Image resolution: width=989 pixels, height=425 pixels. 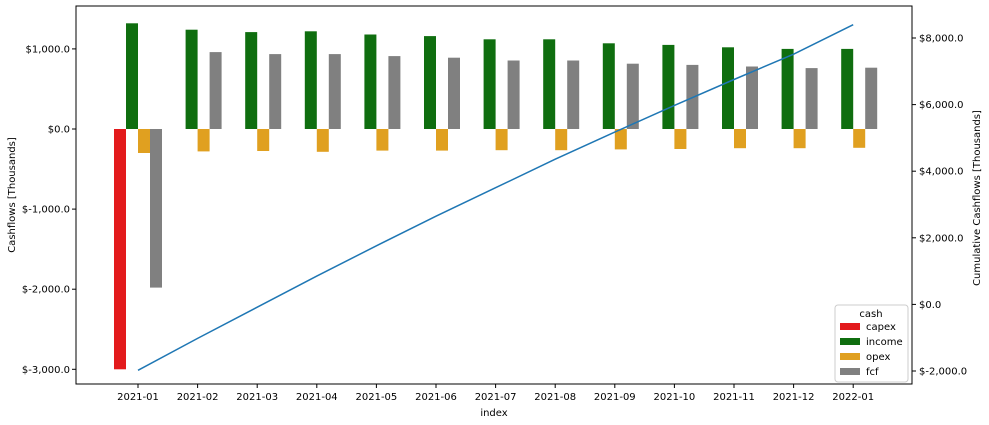 I want to click on x-tick-label-2021-05: 2021-05, so click(x=377, y=397).